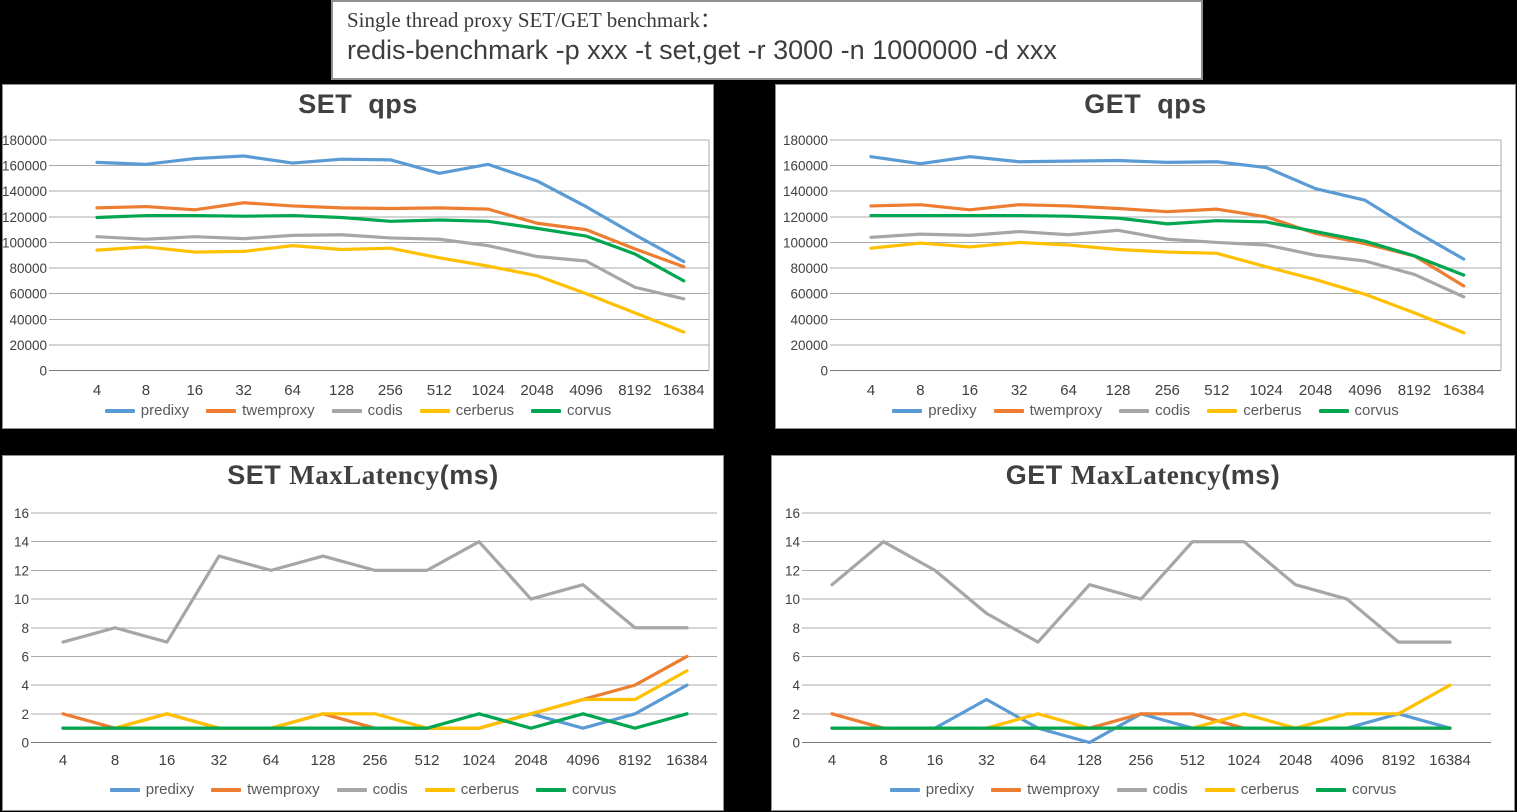  What do you see at coordinates (439, 390) in the screenshot?
I see `x-axis-label: 512` at bounding box center [439, 390].